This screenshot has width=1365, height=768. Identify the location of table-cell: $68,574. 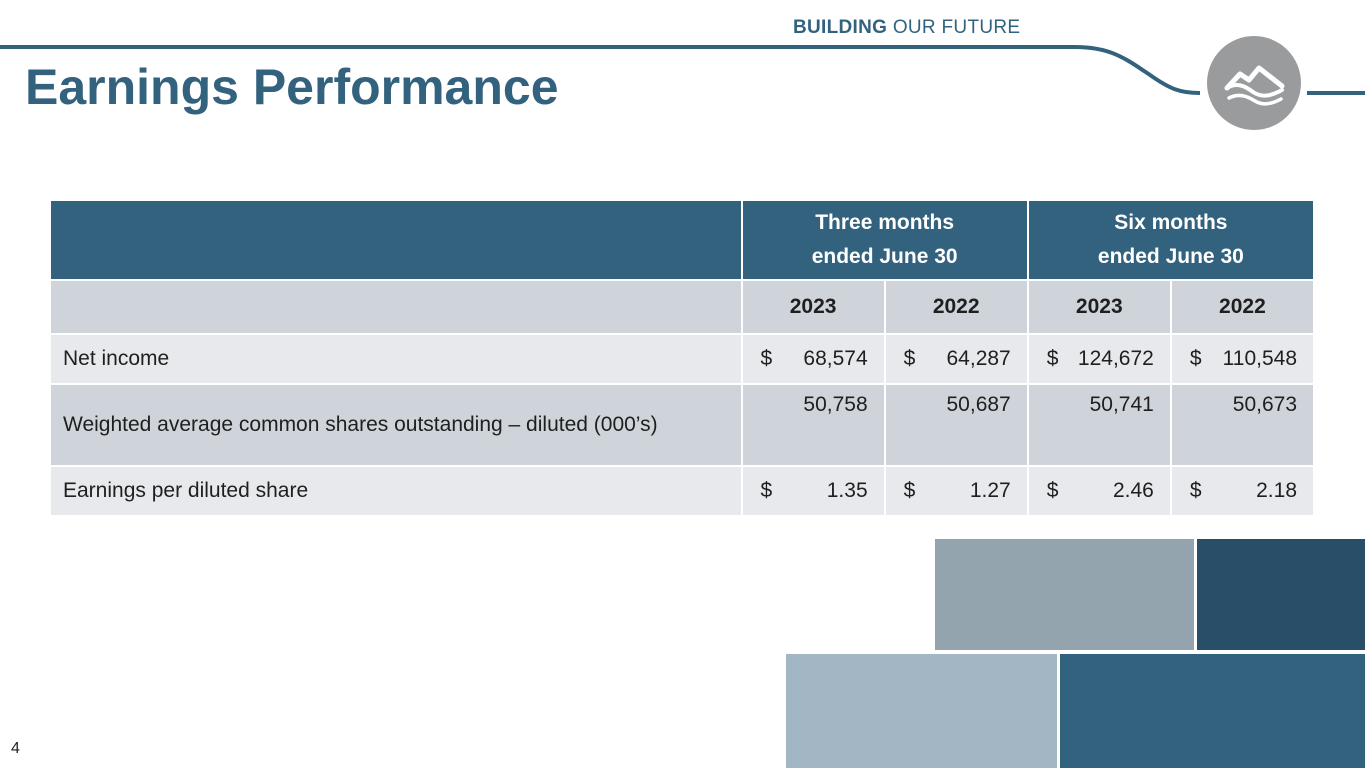
(813, 359).